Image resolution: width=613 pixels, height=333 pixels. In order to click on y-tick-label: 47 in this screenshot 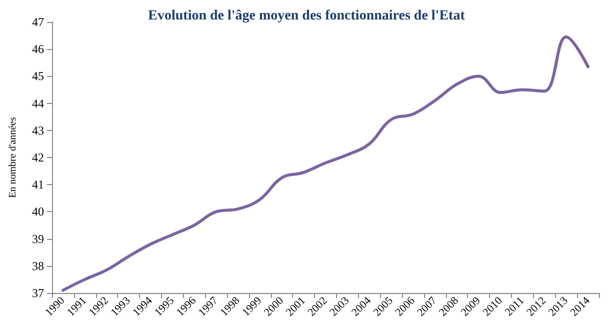, I will do `click(38, 22)`.